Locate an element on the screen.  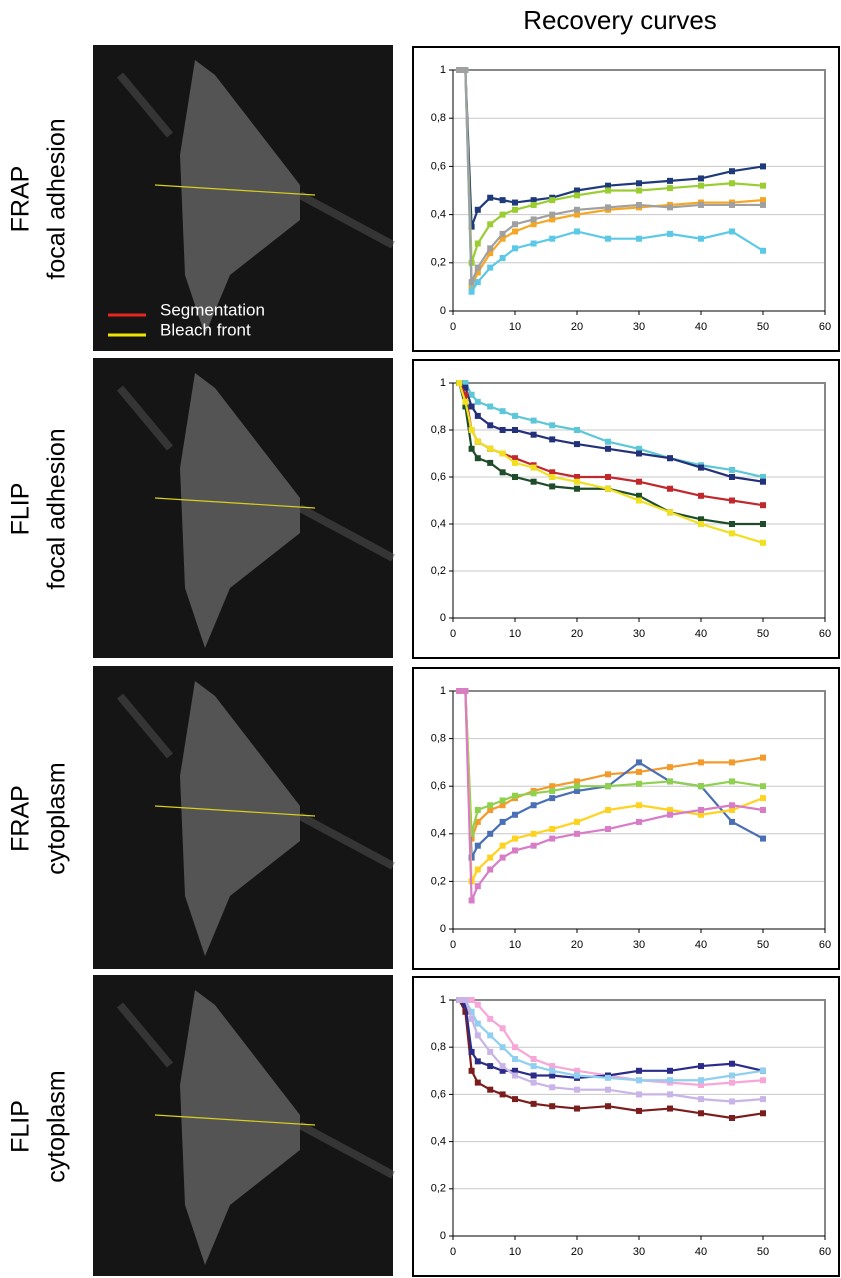
row-label: cytoplasm is located at coordinates (57, 1126).